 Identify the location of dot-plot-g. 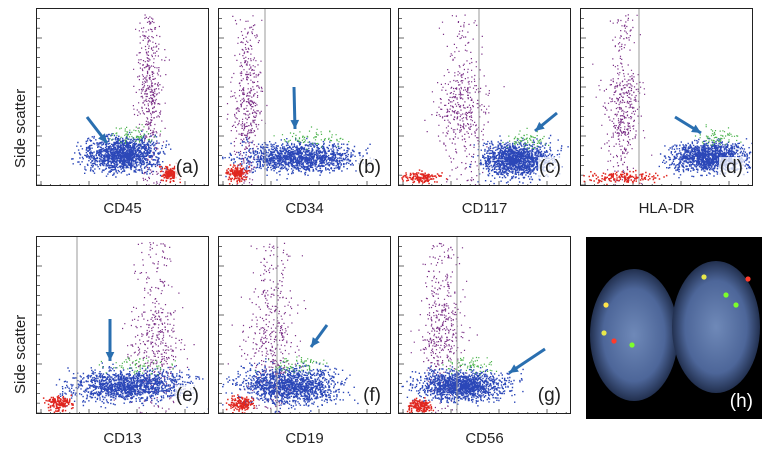
(483, 325).